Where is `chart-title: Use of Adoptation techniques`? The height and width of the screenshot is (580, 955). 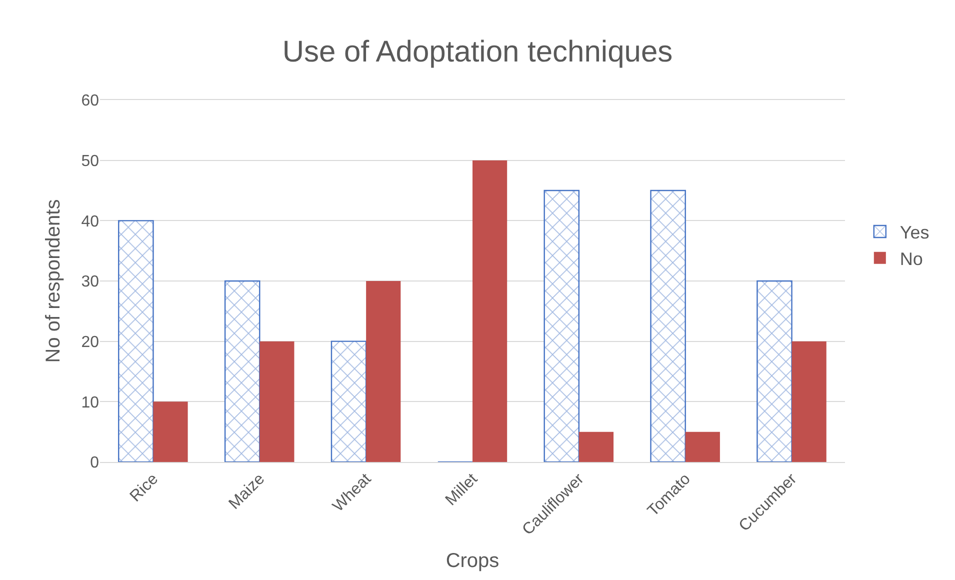
chart-title: Use of Adoptation techniques is located at coordinates (477, 52).